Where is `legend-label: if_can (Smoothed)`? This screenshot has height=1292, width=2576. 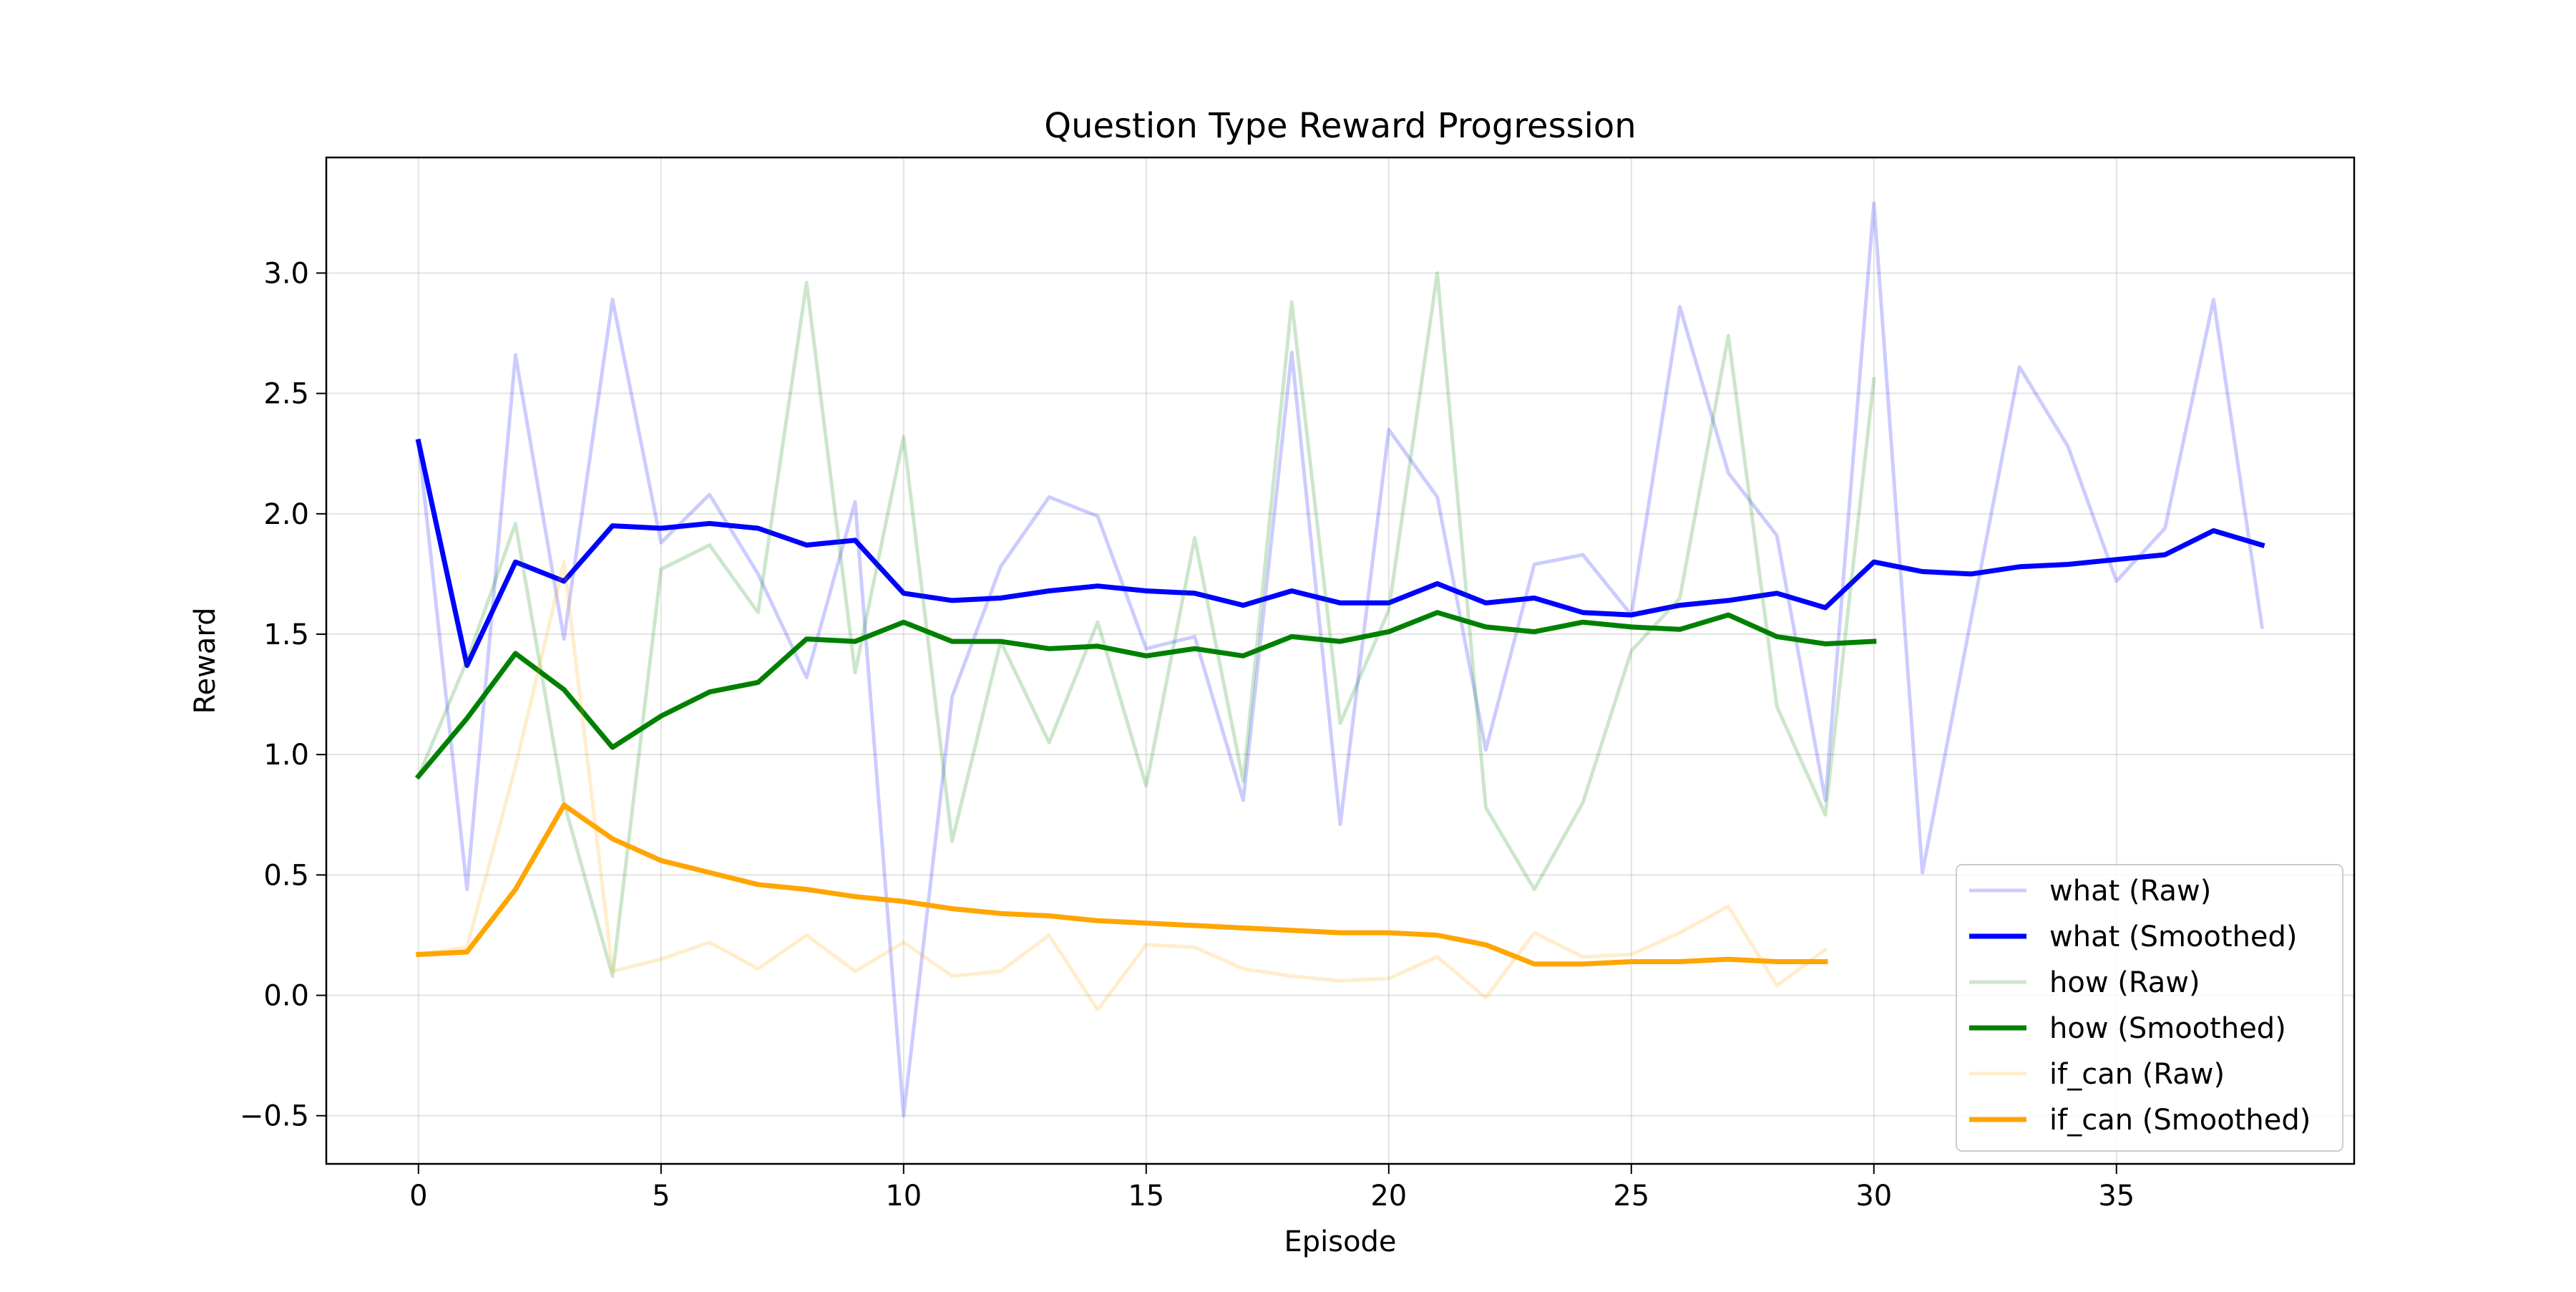 legend-label: if_can (Smoothed) is located at coordinates (2180, 1120).